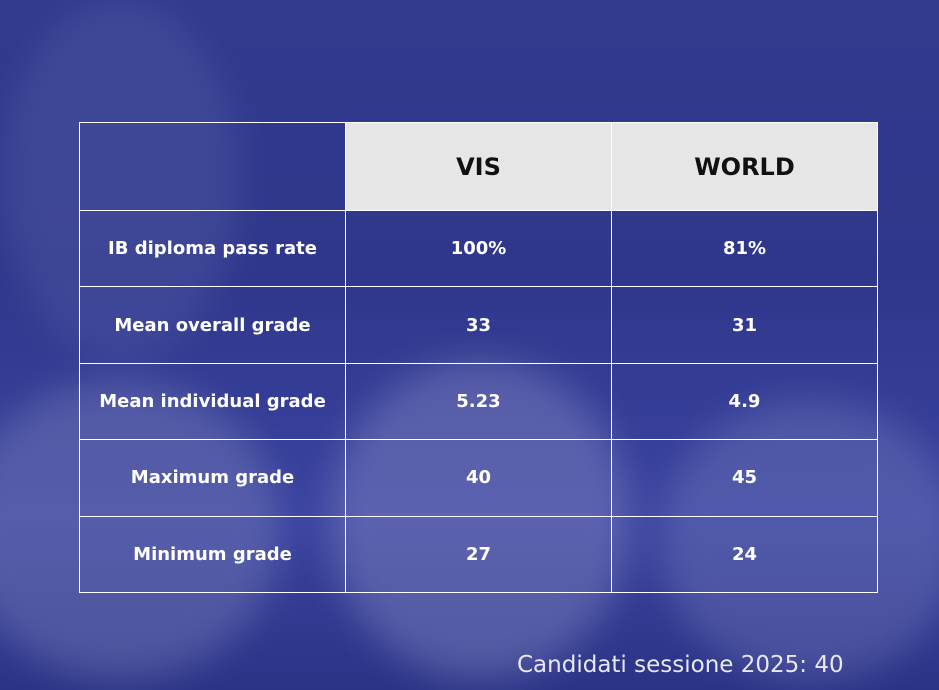 The width and height of the screenshot is (939, 690). What do you see at coordinates (680, 665) in the screenshot?
I see `footer-text: Candidati sessione 2025: 40` at bounding box center [680, 665].